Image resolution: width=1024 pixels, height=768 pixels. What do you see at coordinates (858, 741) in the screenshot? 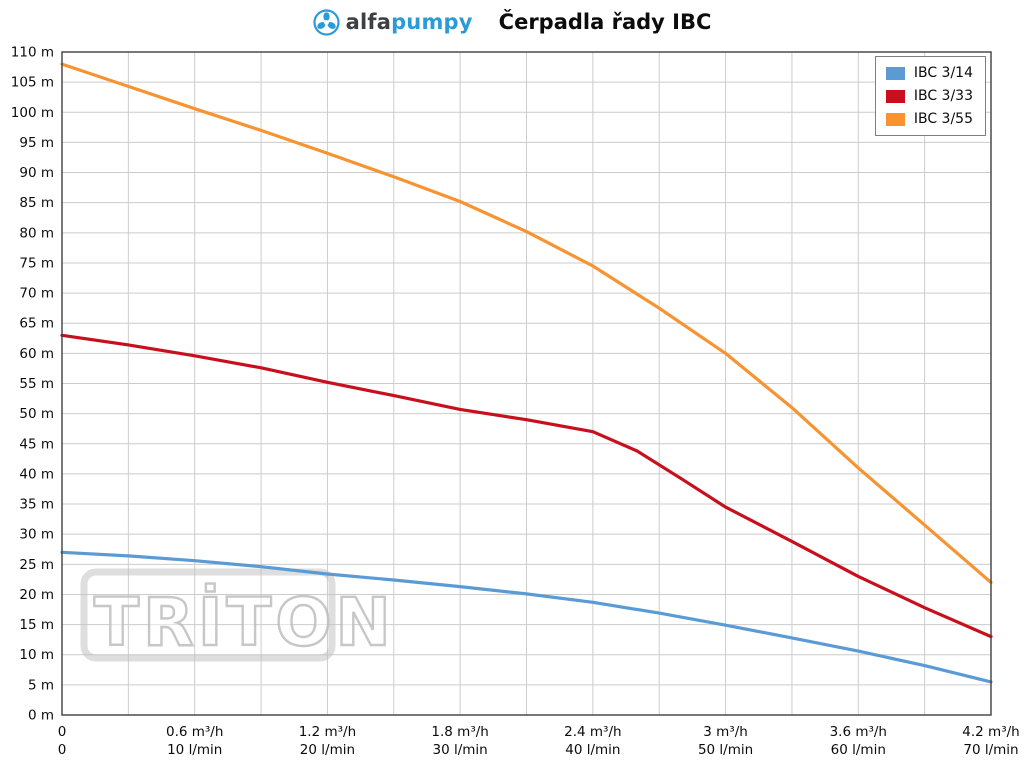
I see `x-tick-label: 3.6 m³/h 60 l/min` at bounding box center [858, 741].